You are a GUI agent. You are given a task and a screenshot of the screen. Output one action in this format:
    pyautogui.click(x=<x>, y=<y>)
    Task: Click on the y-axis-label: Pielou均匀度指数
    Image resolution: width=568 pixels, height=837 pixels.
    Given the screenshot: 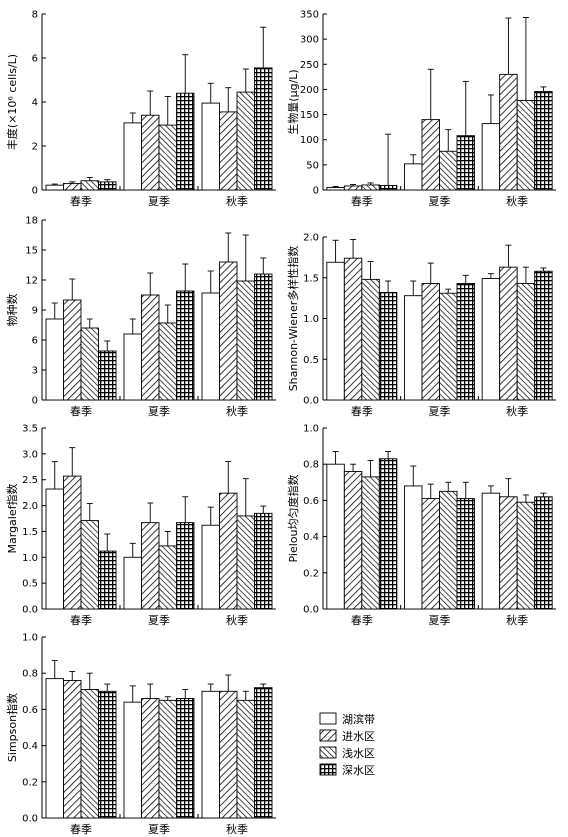 What is the action you would take?
    pyautogui.click(x=293, y=519)
    